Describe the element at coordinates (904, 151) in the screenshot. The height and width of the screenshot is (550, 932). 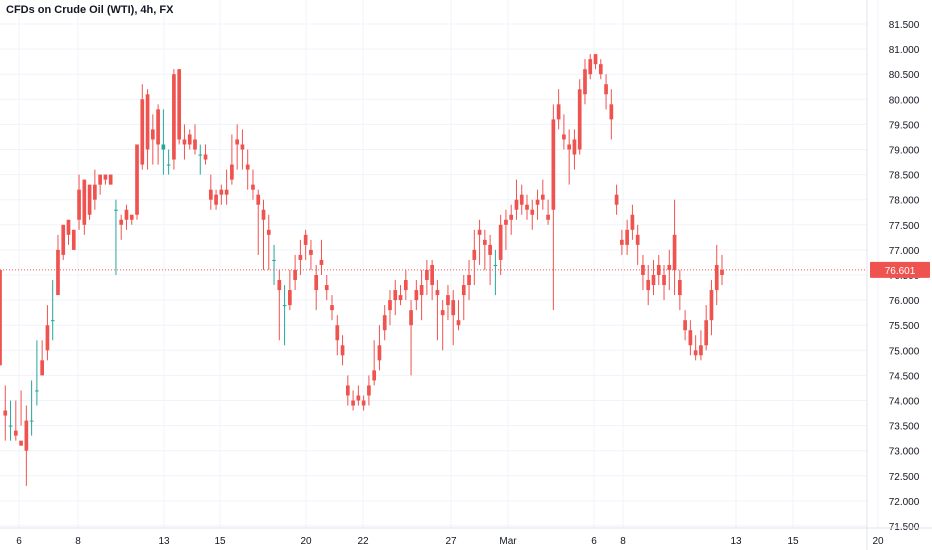
I see `price-tick-label: 79.000` at that location.